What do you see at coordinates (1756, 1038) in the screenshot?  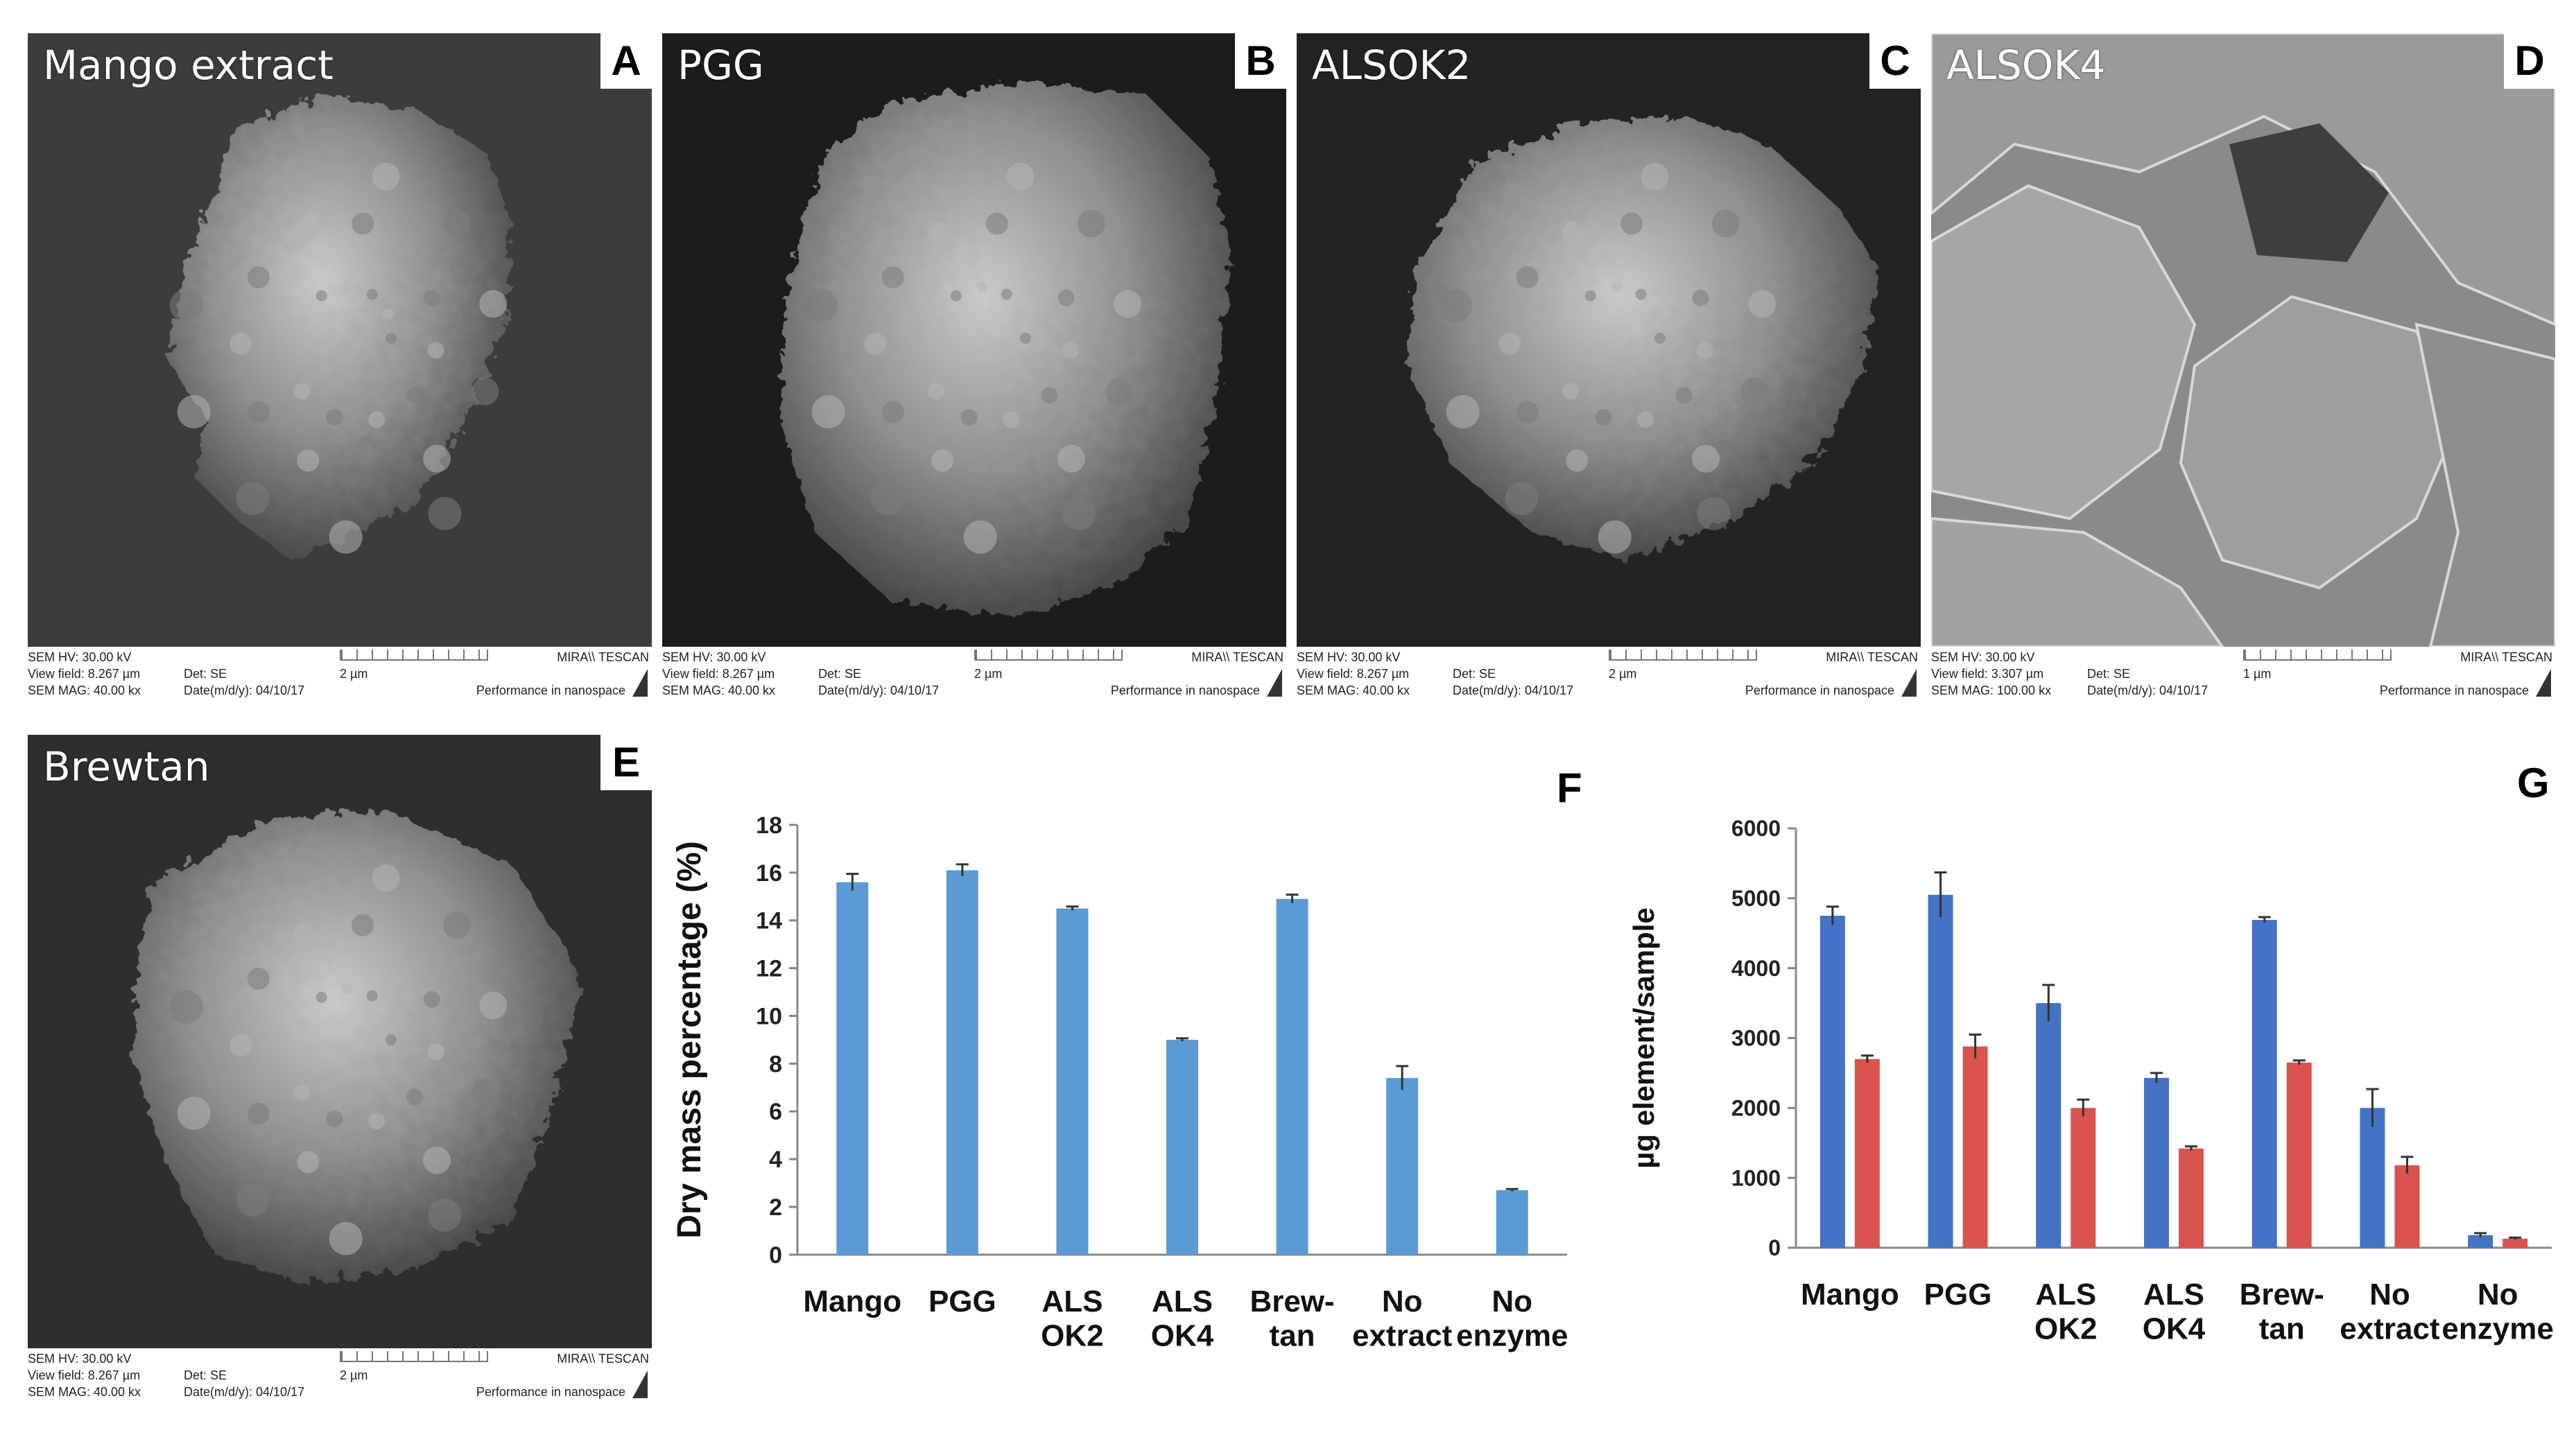 I see `y-tick-label: 3000` at bounding box center [1756, 1038].